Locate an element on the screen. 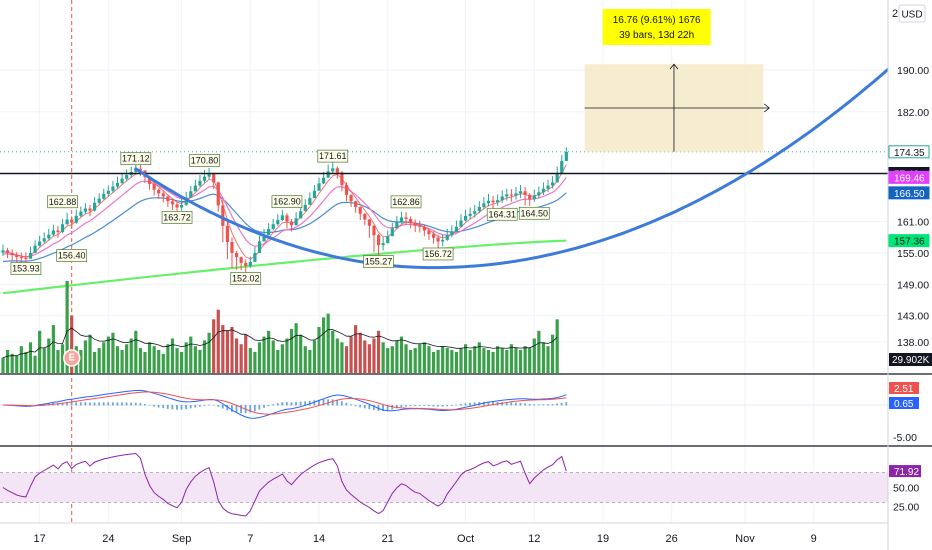 The image size is (932, 550). pivot-label-text: 170.80 is located at coordinates (205, 160).